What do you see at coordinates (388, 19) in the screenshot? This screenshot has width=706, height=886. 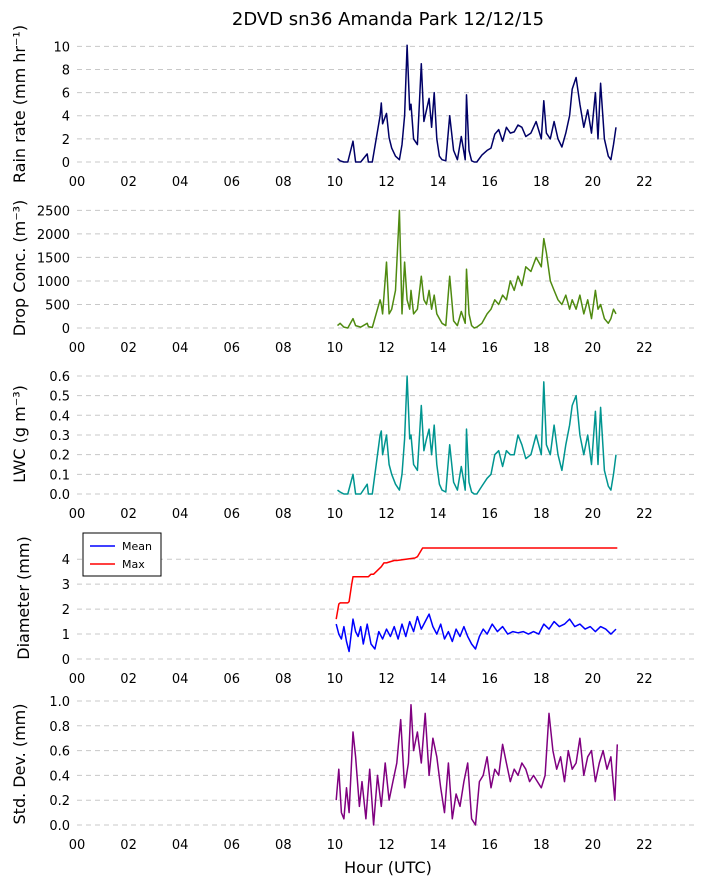 I see `chart-title: 2DVD sn36 Amanda Park 12/12/15` at bounding box center [388, 19].